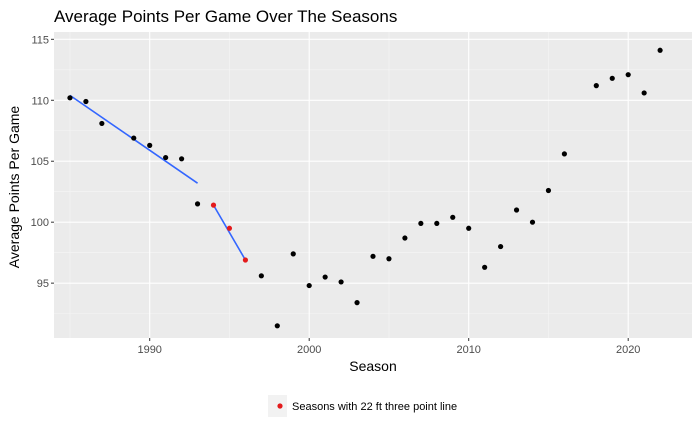 The width and height of the screenshot is (700, 432). Describe the element at coordinates (40, 101) in the screenshot. I see `y-tick-label: 110` at that location.